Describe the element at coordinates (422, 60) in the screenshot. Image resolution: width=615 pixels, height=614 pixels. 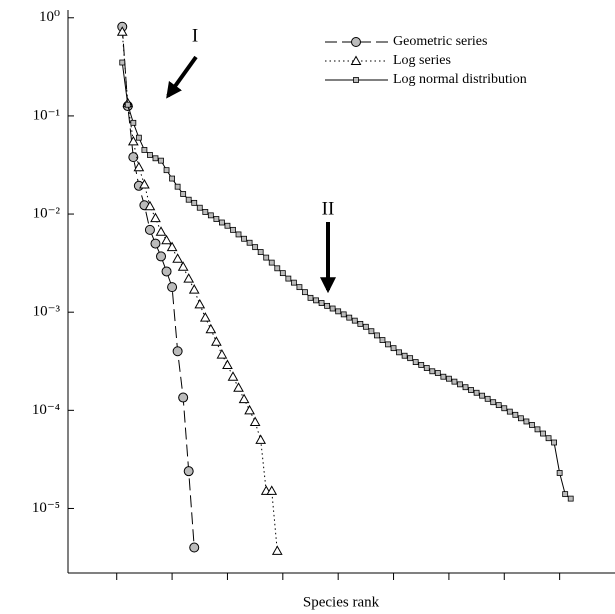
I see `legend-label: Log series` at that location.